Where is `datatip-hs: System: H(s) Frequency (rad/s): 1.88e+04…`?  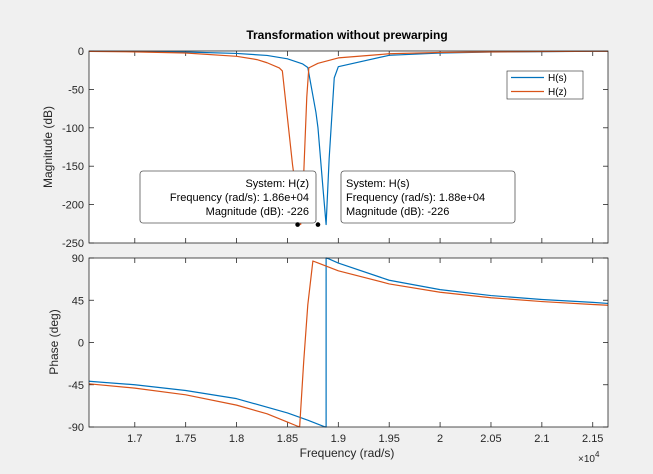
datatip-hs: System: H(s) Frequency (rad/s): 1.88e+04… is located at coordinates (415, 198).